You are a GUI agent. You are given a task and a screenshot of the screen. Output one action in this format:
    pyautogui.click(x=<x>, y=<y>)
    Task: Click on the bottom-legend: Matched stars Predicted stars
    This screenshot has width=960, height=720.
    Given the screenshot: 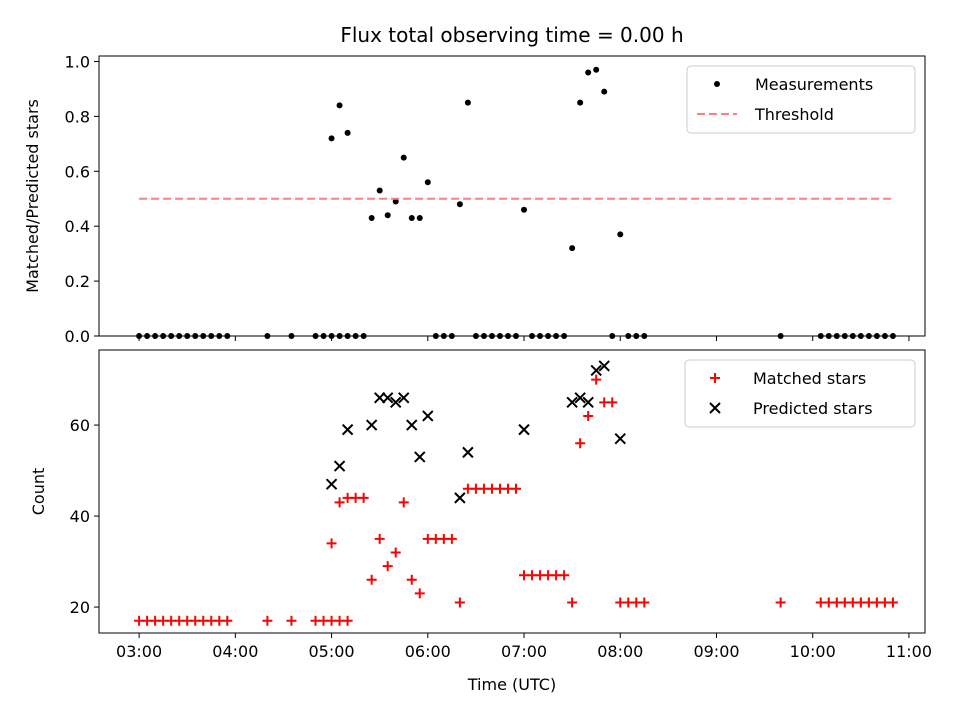 What is the action you would take?
    pyautogui.click(x=800, y=393)
    